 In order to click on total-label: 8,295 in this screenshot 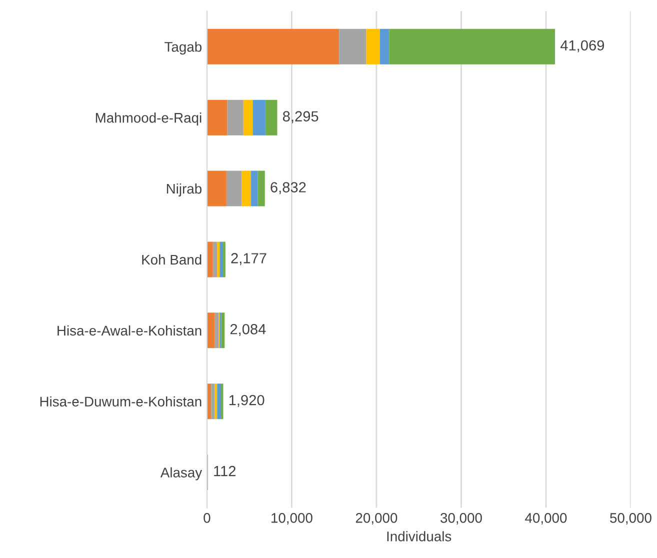, I will do `click(300, 117)`.